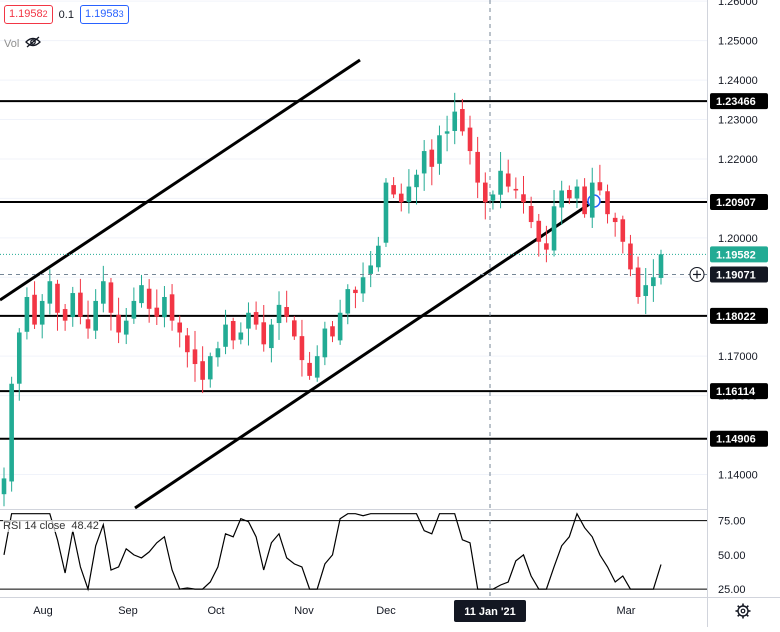 This screenshot has height=632, width=780. What do you see at coordinates (738, 4) in the screenshot?
I see `y-tick-label: 1.26000` at bounding box center [738, 4].